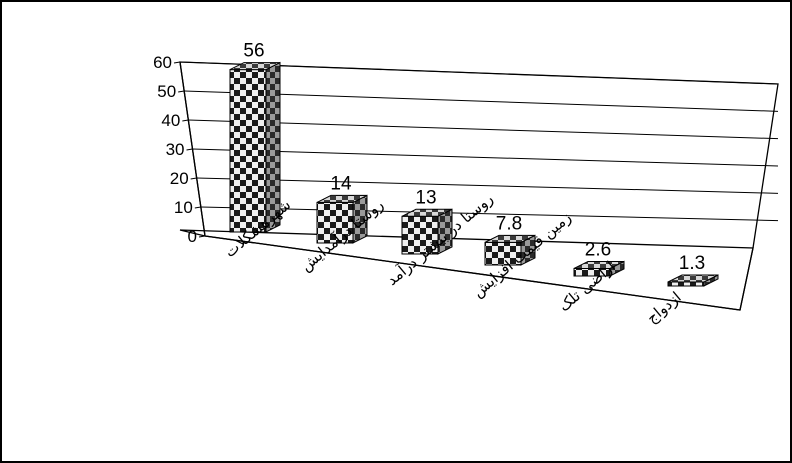 The width and height of the screenshot is (792, 463). Describe the element at coordinates (192, 236) in the screenshot. I see `y-tick-label: 0` at that location.